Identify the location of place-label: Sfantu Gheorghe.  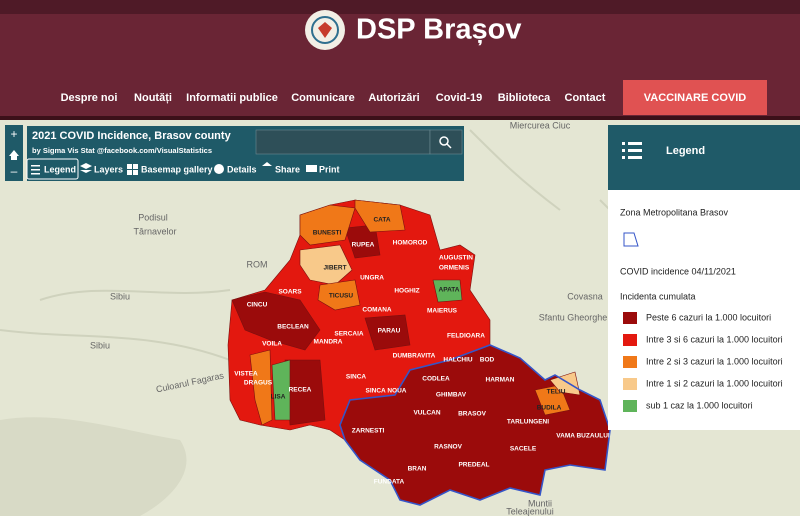
(573, 317).